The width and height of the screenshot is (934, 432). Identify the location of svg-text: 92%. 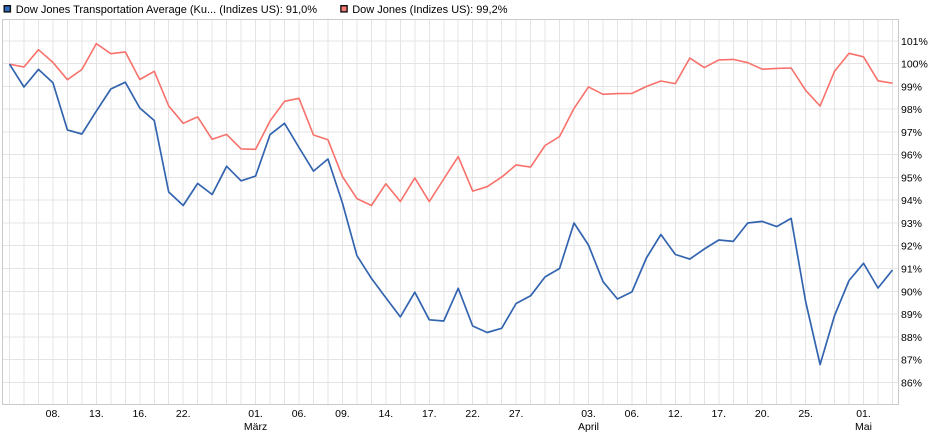
(911, 247).